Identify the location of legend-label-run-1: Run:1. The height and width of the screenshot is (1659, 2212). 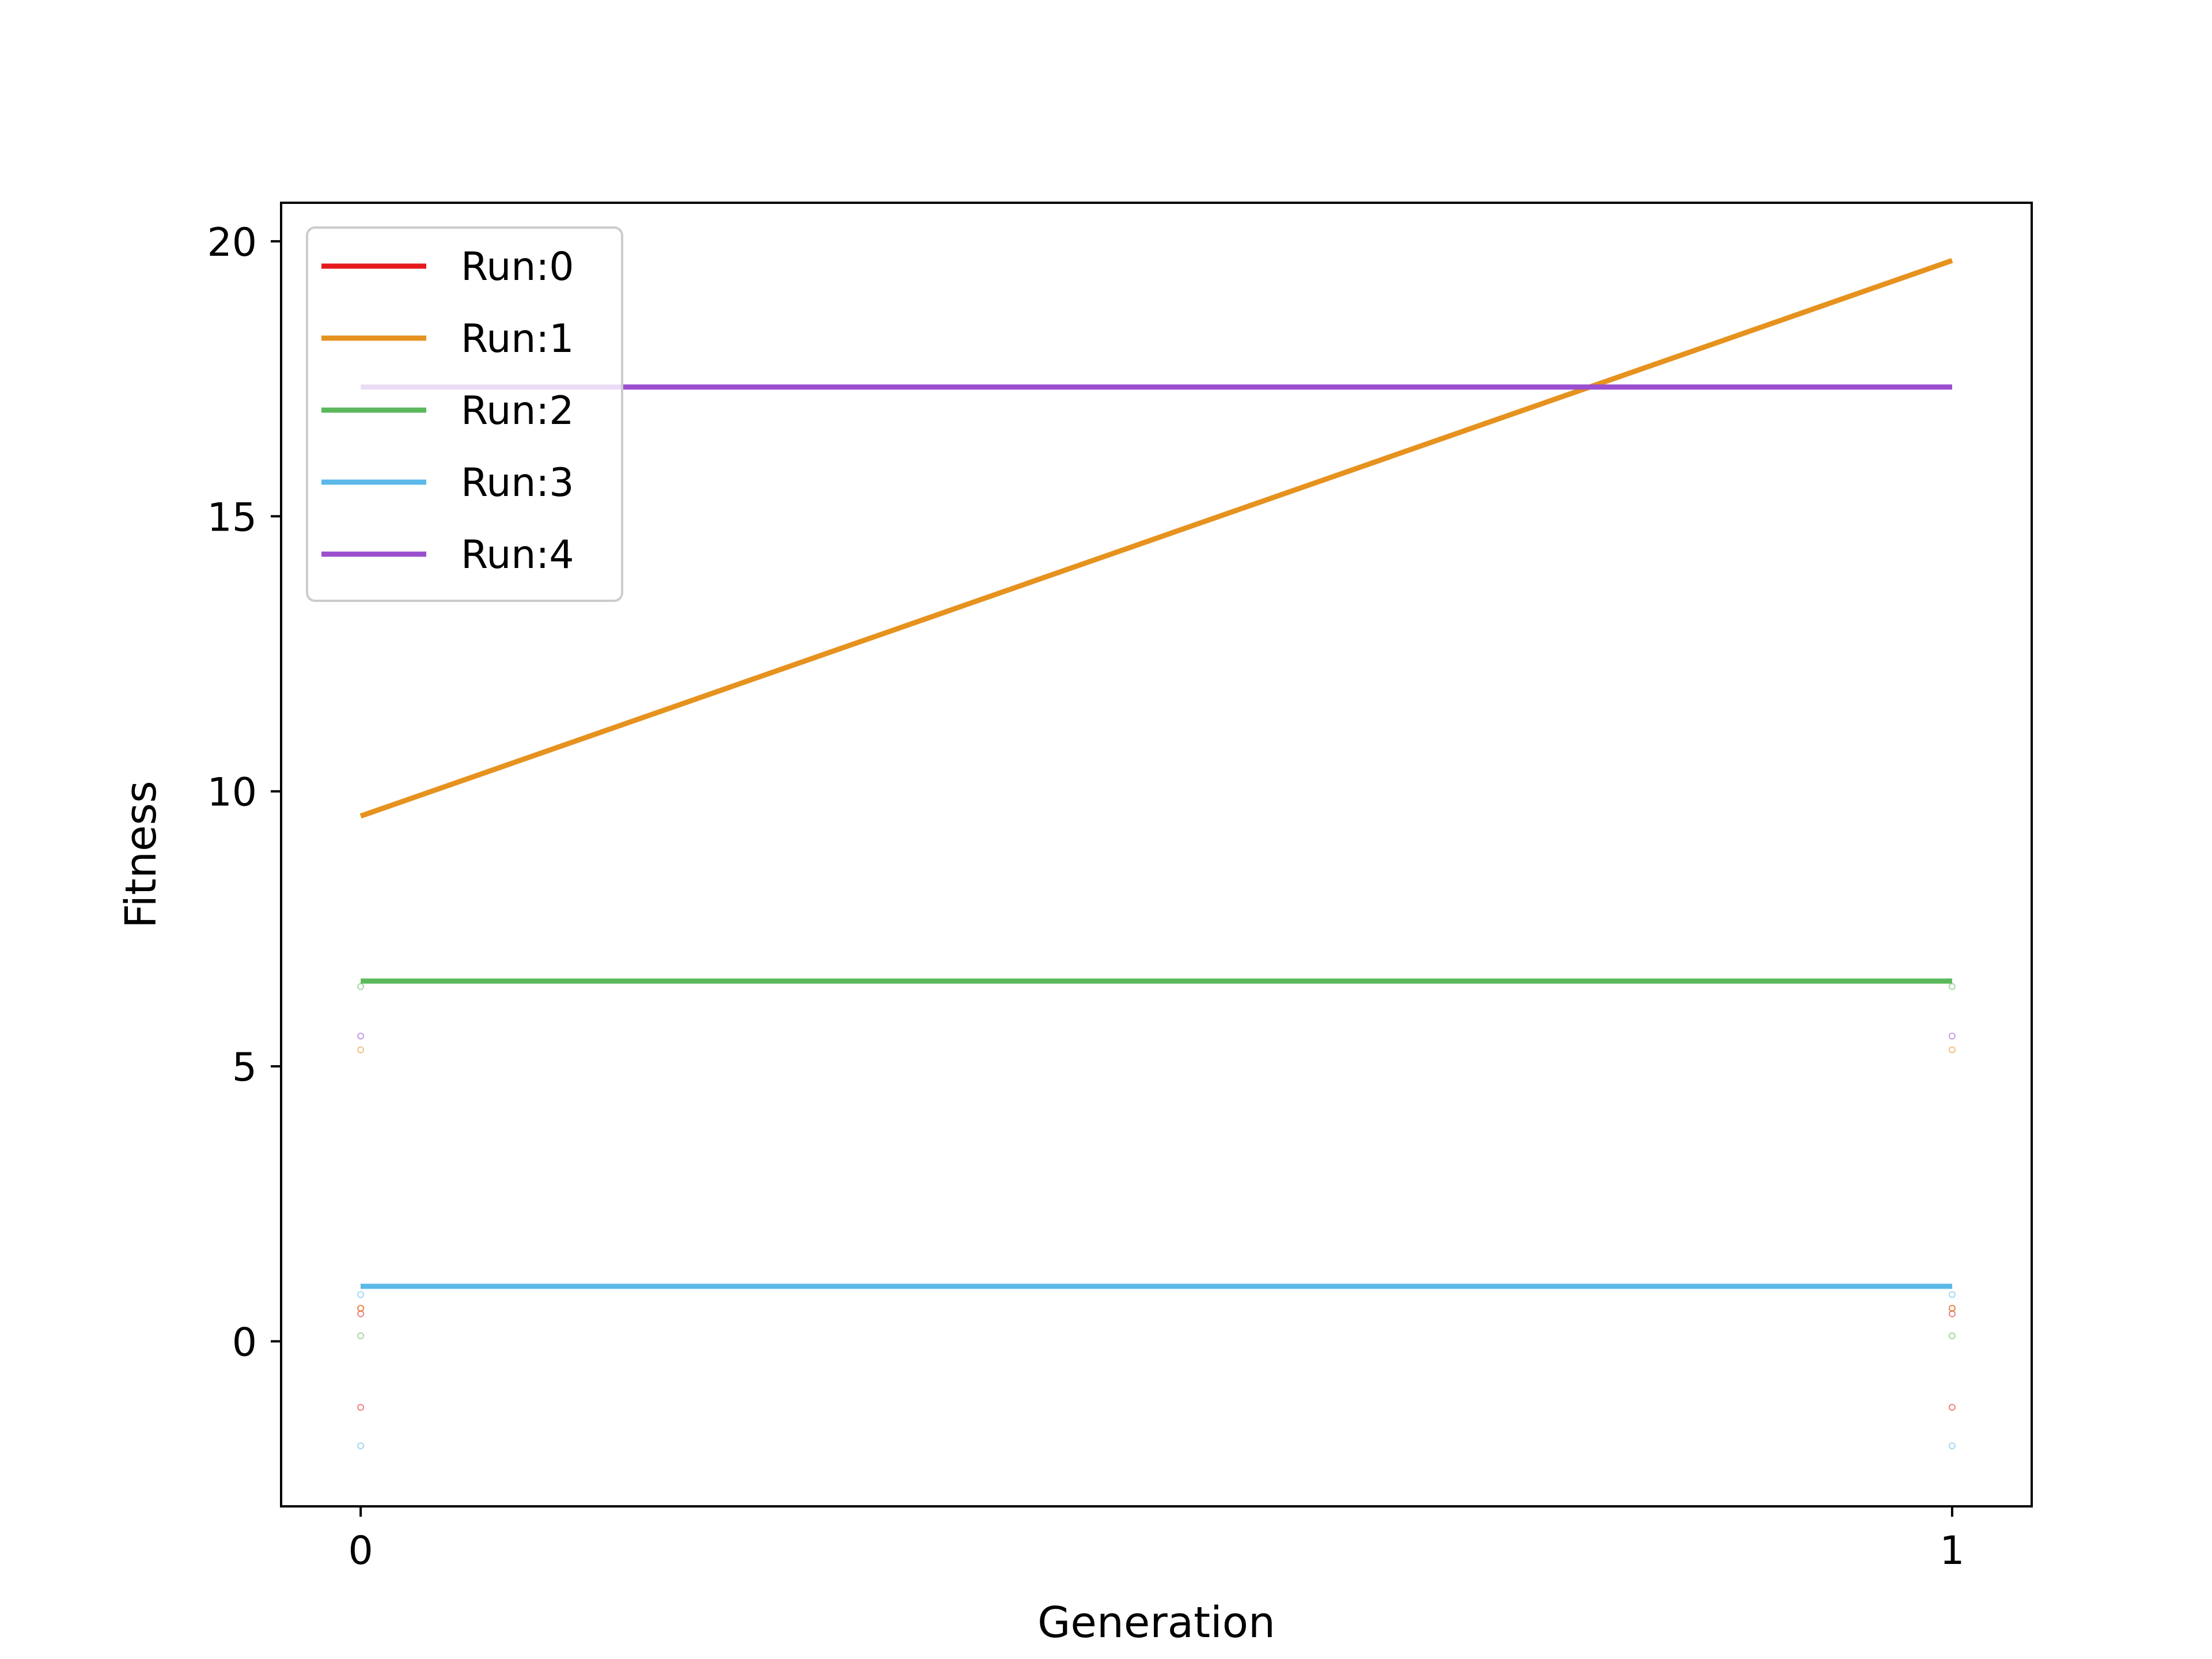
(517, 339).